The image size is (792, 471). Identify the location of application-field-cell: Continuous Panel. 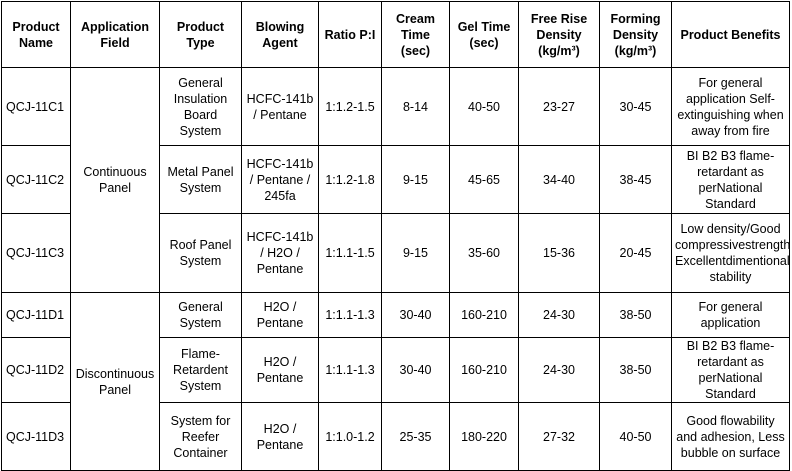
(115, 180).